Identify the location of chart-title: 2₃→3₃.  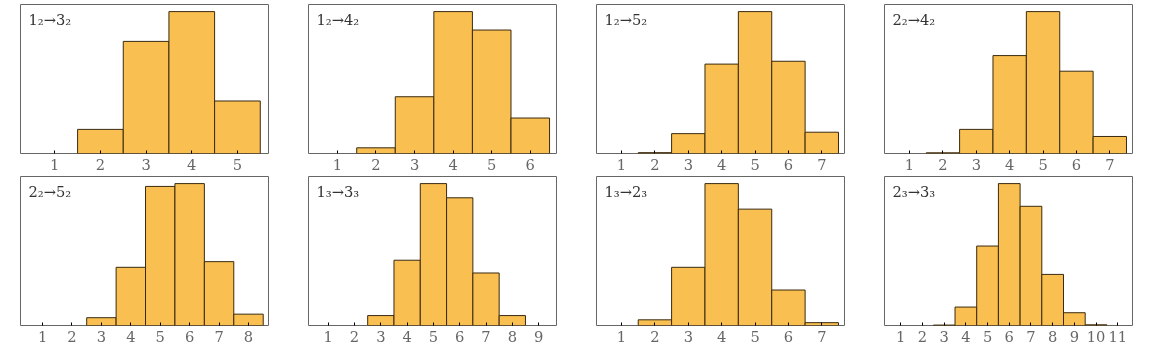
(914, 191).